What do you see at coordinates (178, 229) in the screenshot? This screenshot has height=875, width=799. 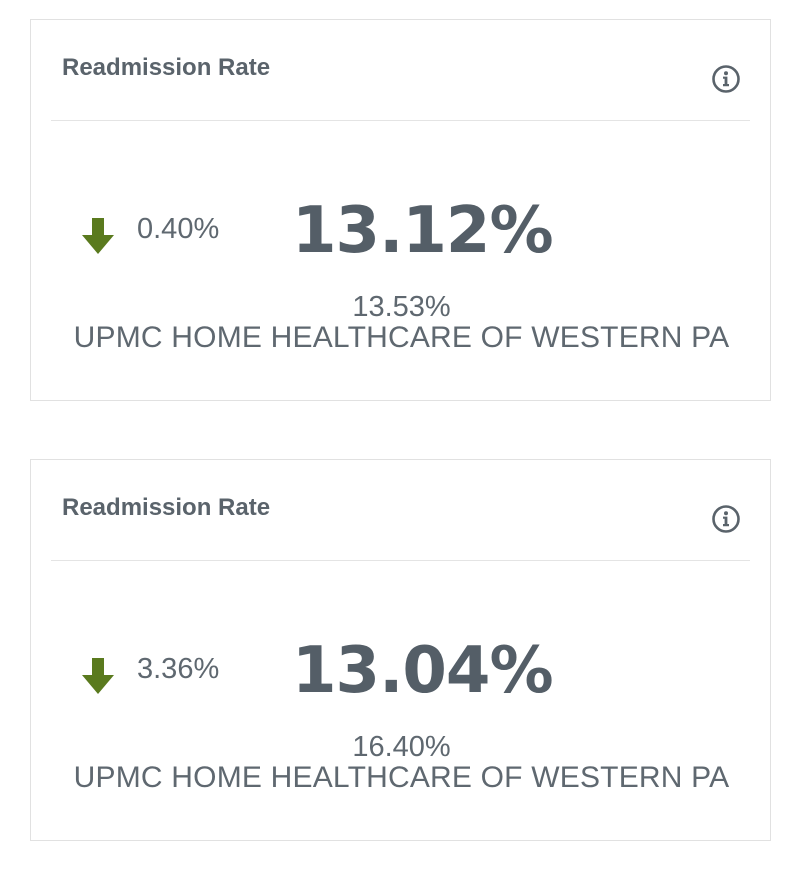 I see `change-value: 0.40%` at bounding box center [178, 229].